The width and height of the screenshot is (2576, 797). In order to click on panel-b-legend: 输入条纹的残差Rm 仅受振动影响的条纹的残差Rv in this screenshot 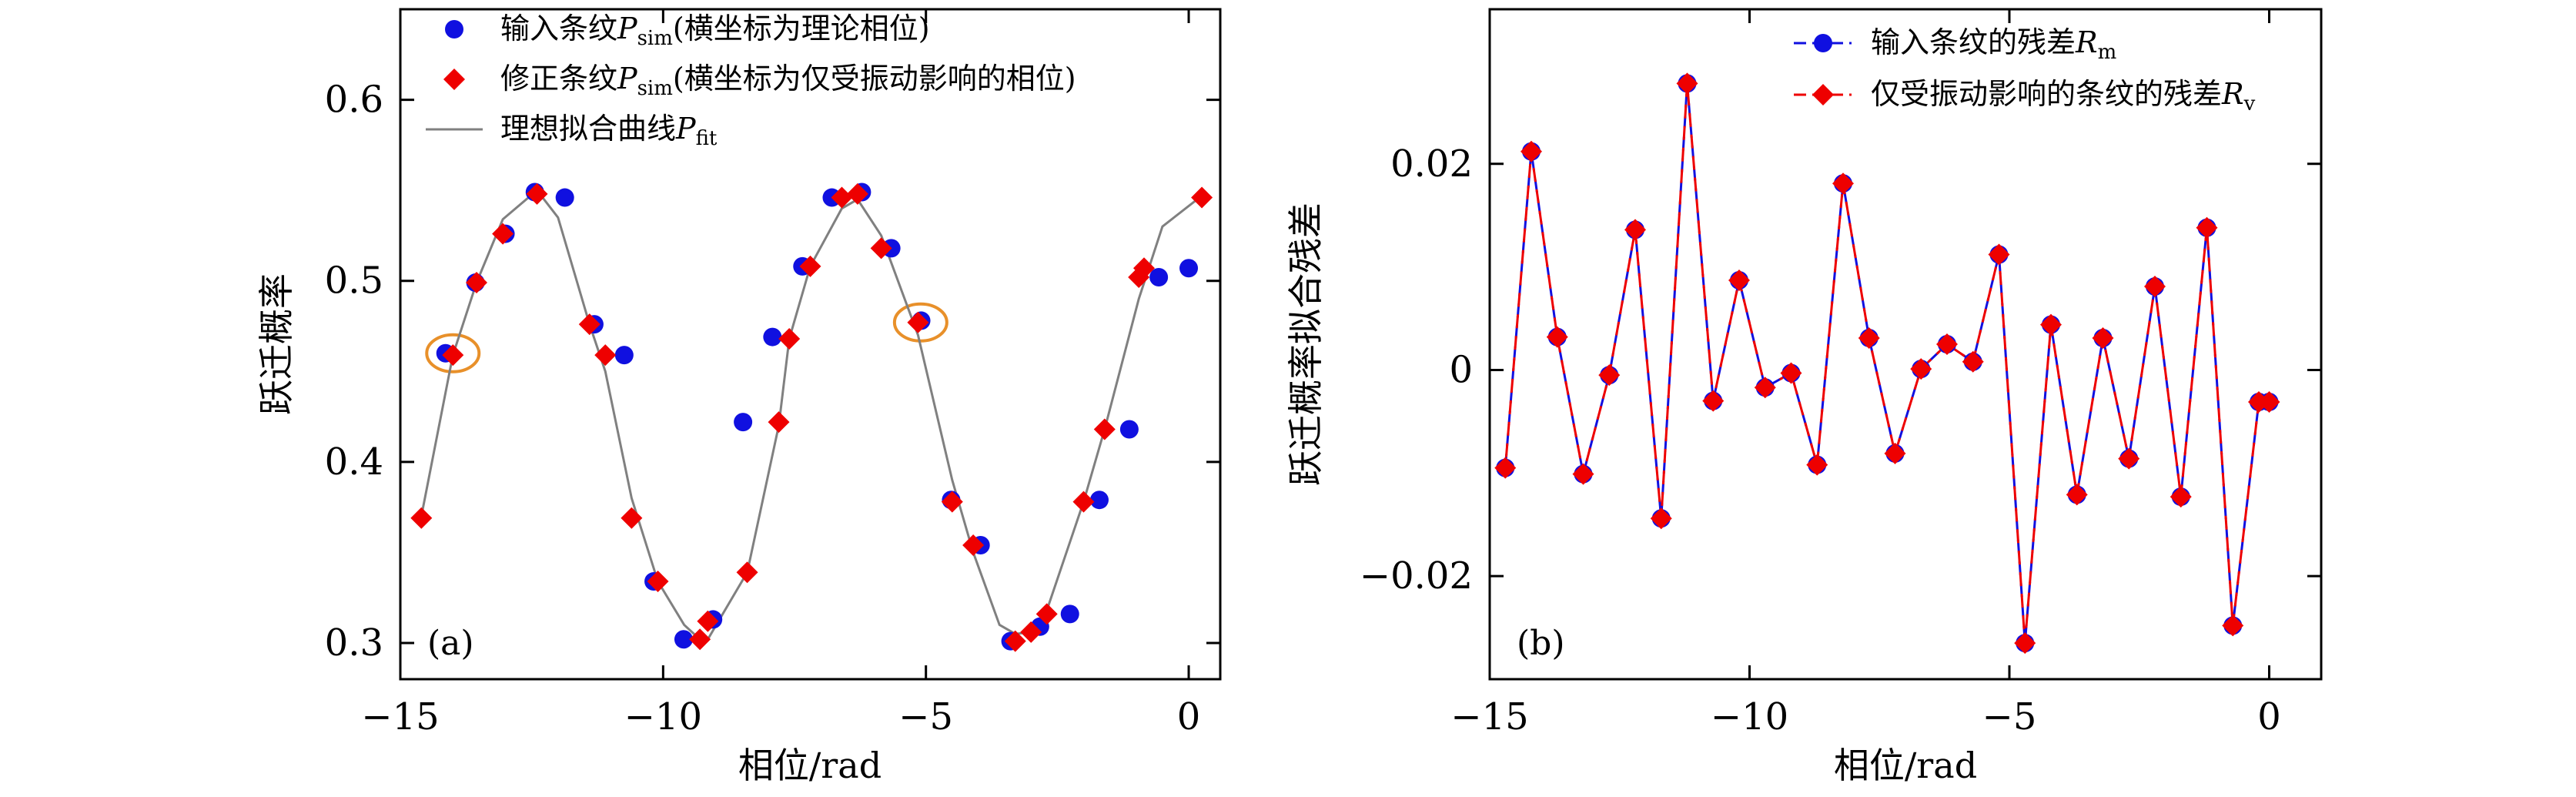, I will do `click(2025, 70)`.